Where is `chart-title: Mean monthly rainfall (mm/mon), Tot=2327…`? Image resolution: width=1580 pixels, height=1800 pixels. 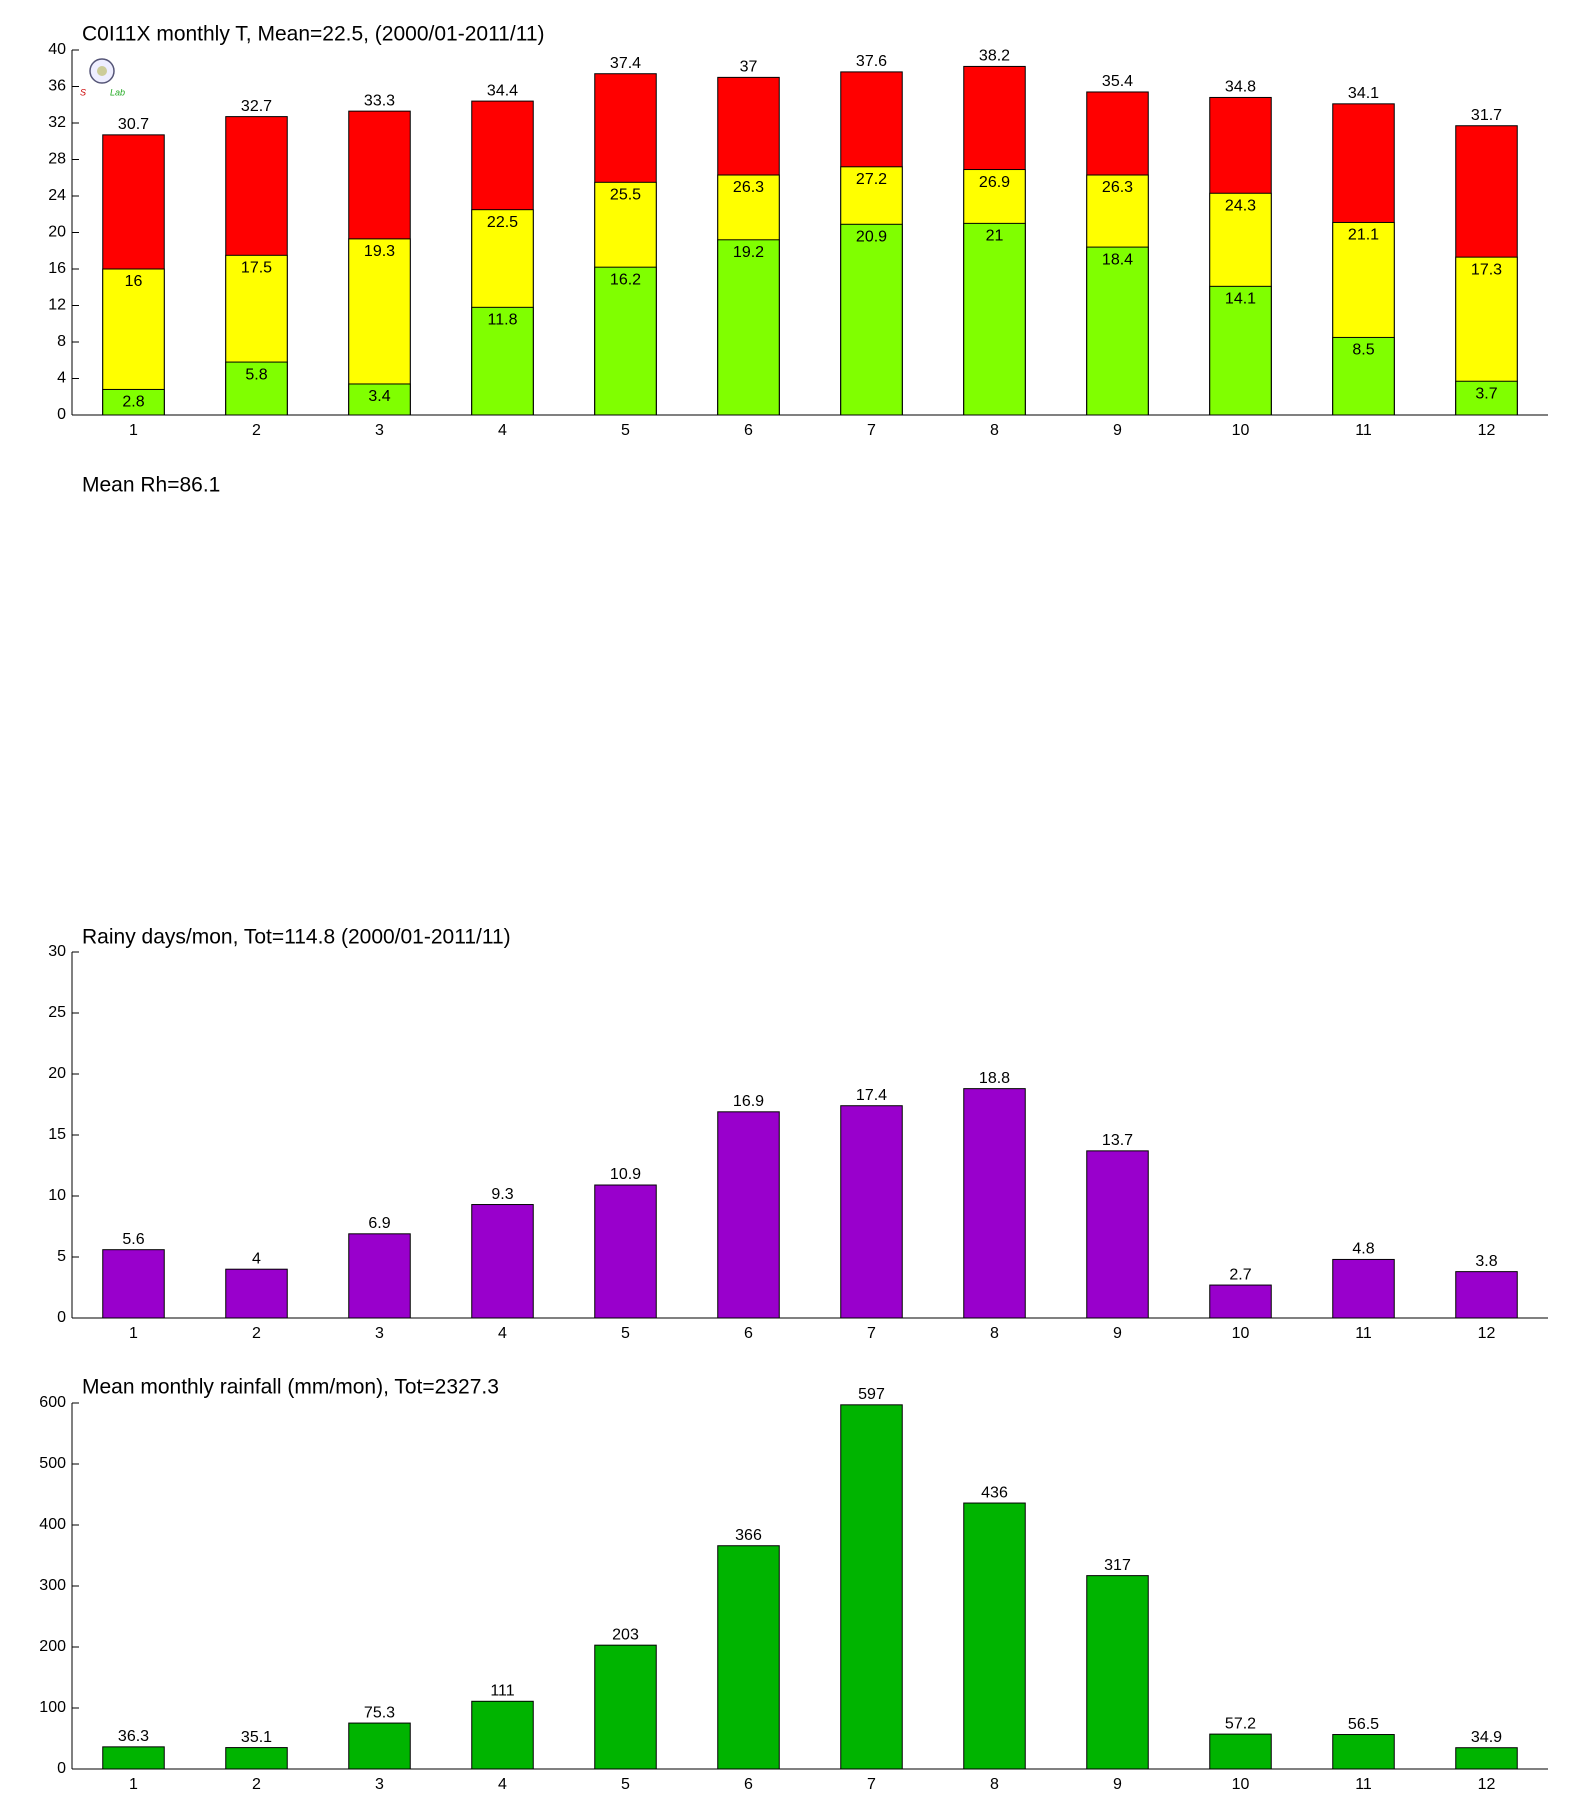 chart-title: Mean monthly rainfall (mm/mon), Tot=2327… is located at coordinates (290, 1387).